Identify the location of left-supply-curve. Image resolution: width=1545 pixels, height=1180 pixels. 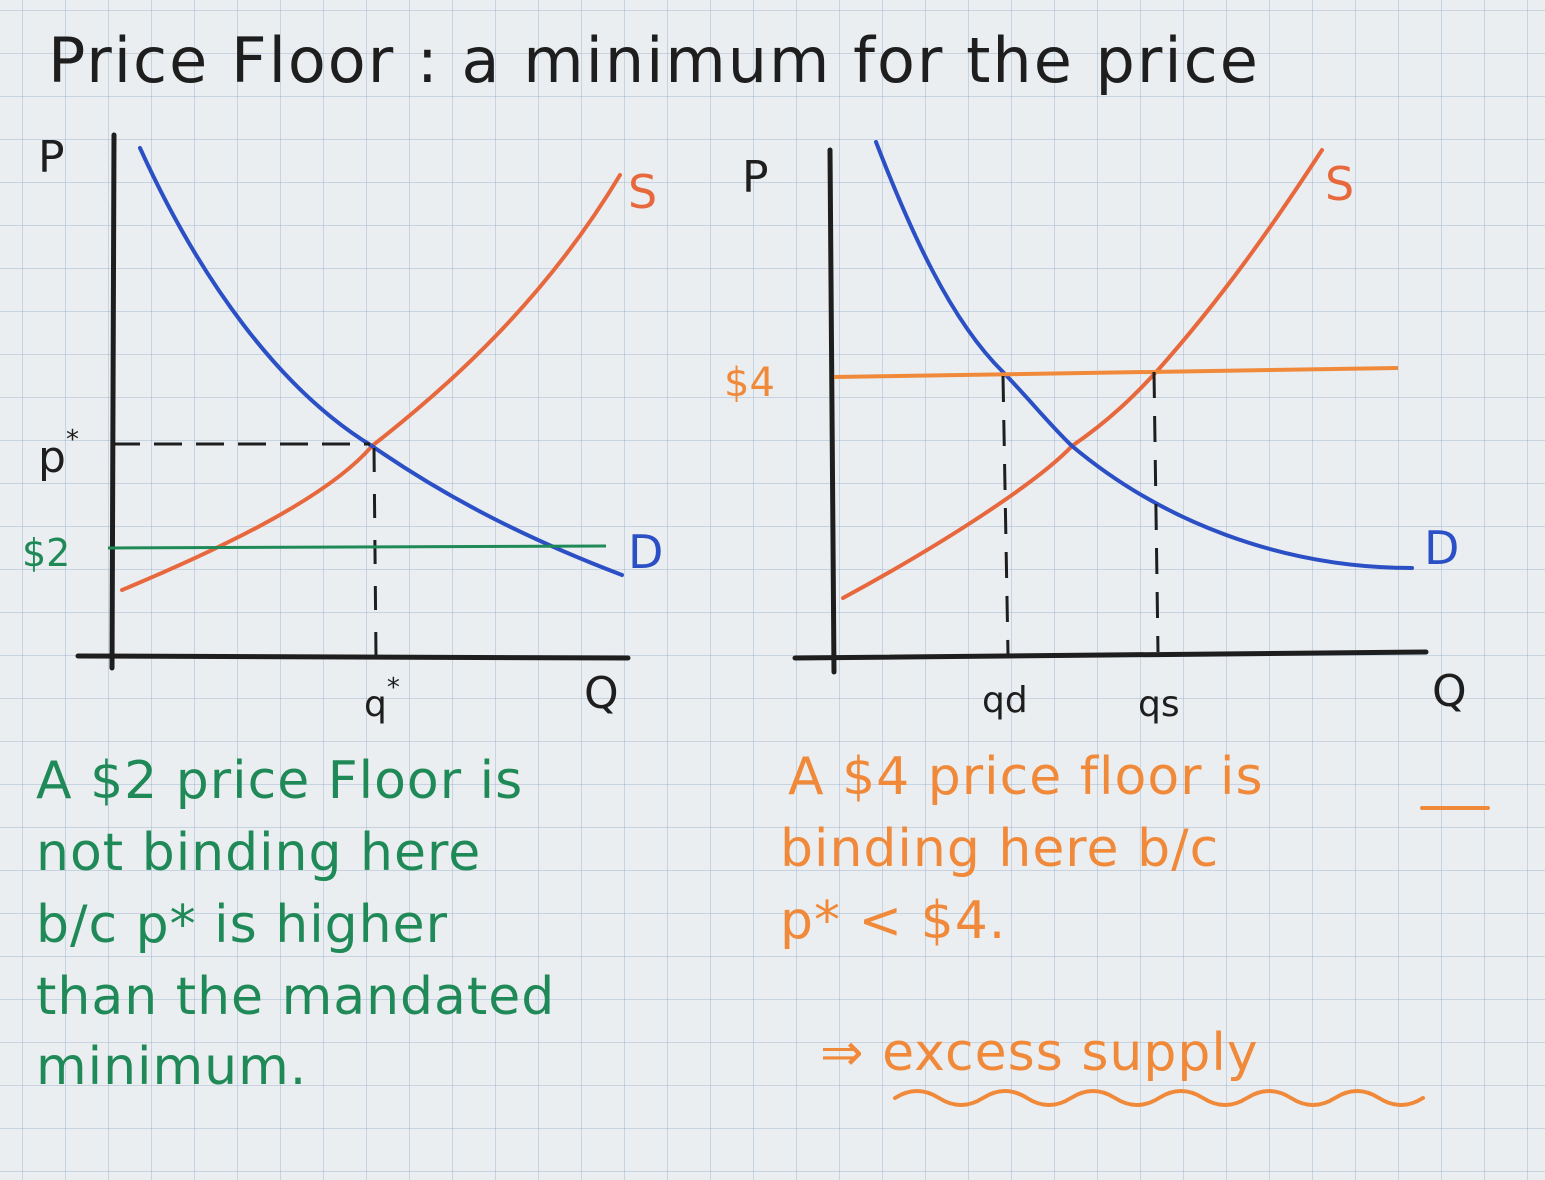
(371, 382).